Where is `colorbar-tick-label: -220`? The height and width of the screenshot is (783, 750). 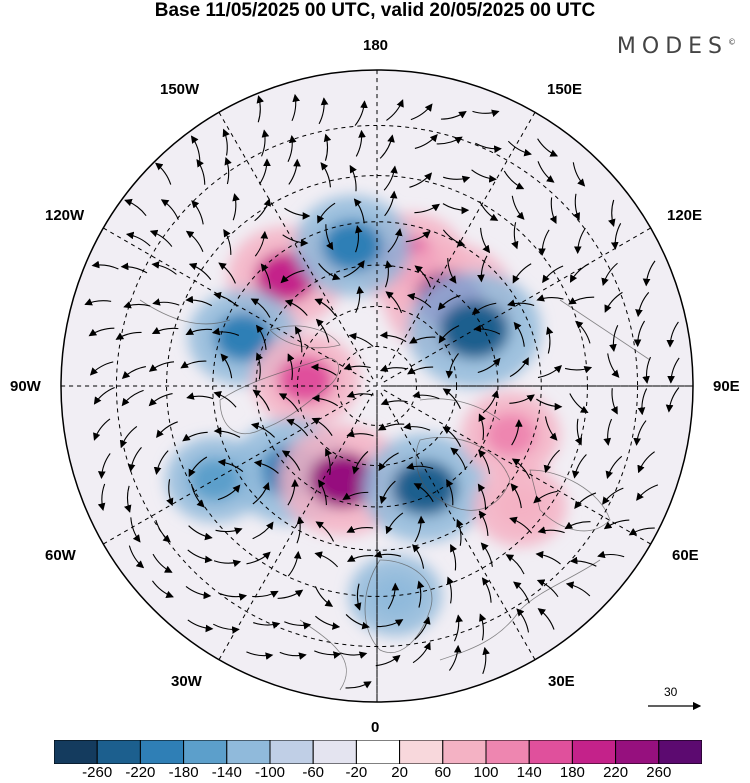 colorbar-tick-label: -220 is located at coordinates (140, 772).